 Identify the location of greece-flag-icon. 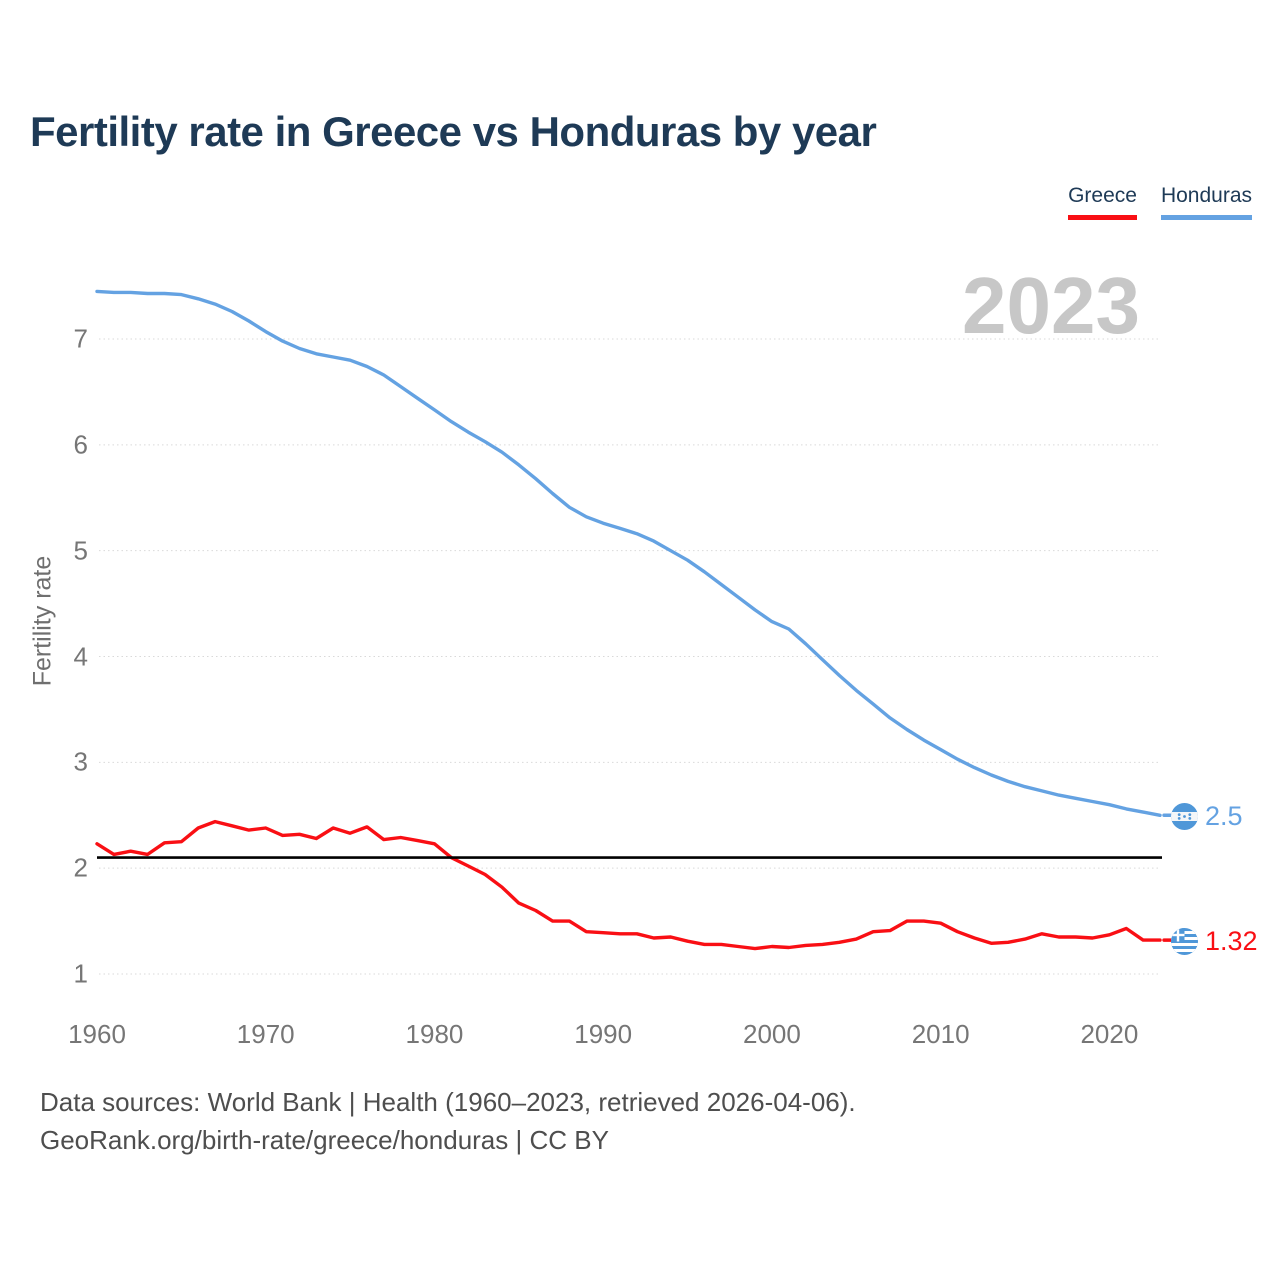
(1184, 942).